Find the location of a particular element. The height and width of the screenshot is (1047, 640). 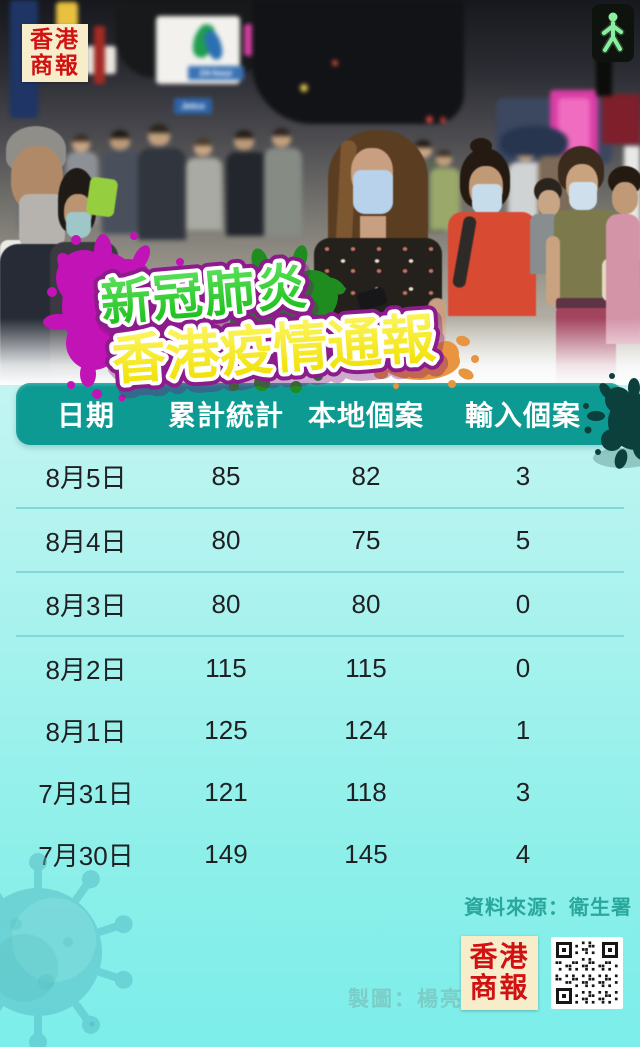

table-row: 8月1日 125 124 1 is located at coordinates (320, 730).